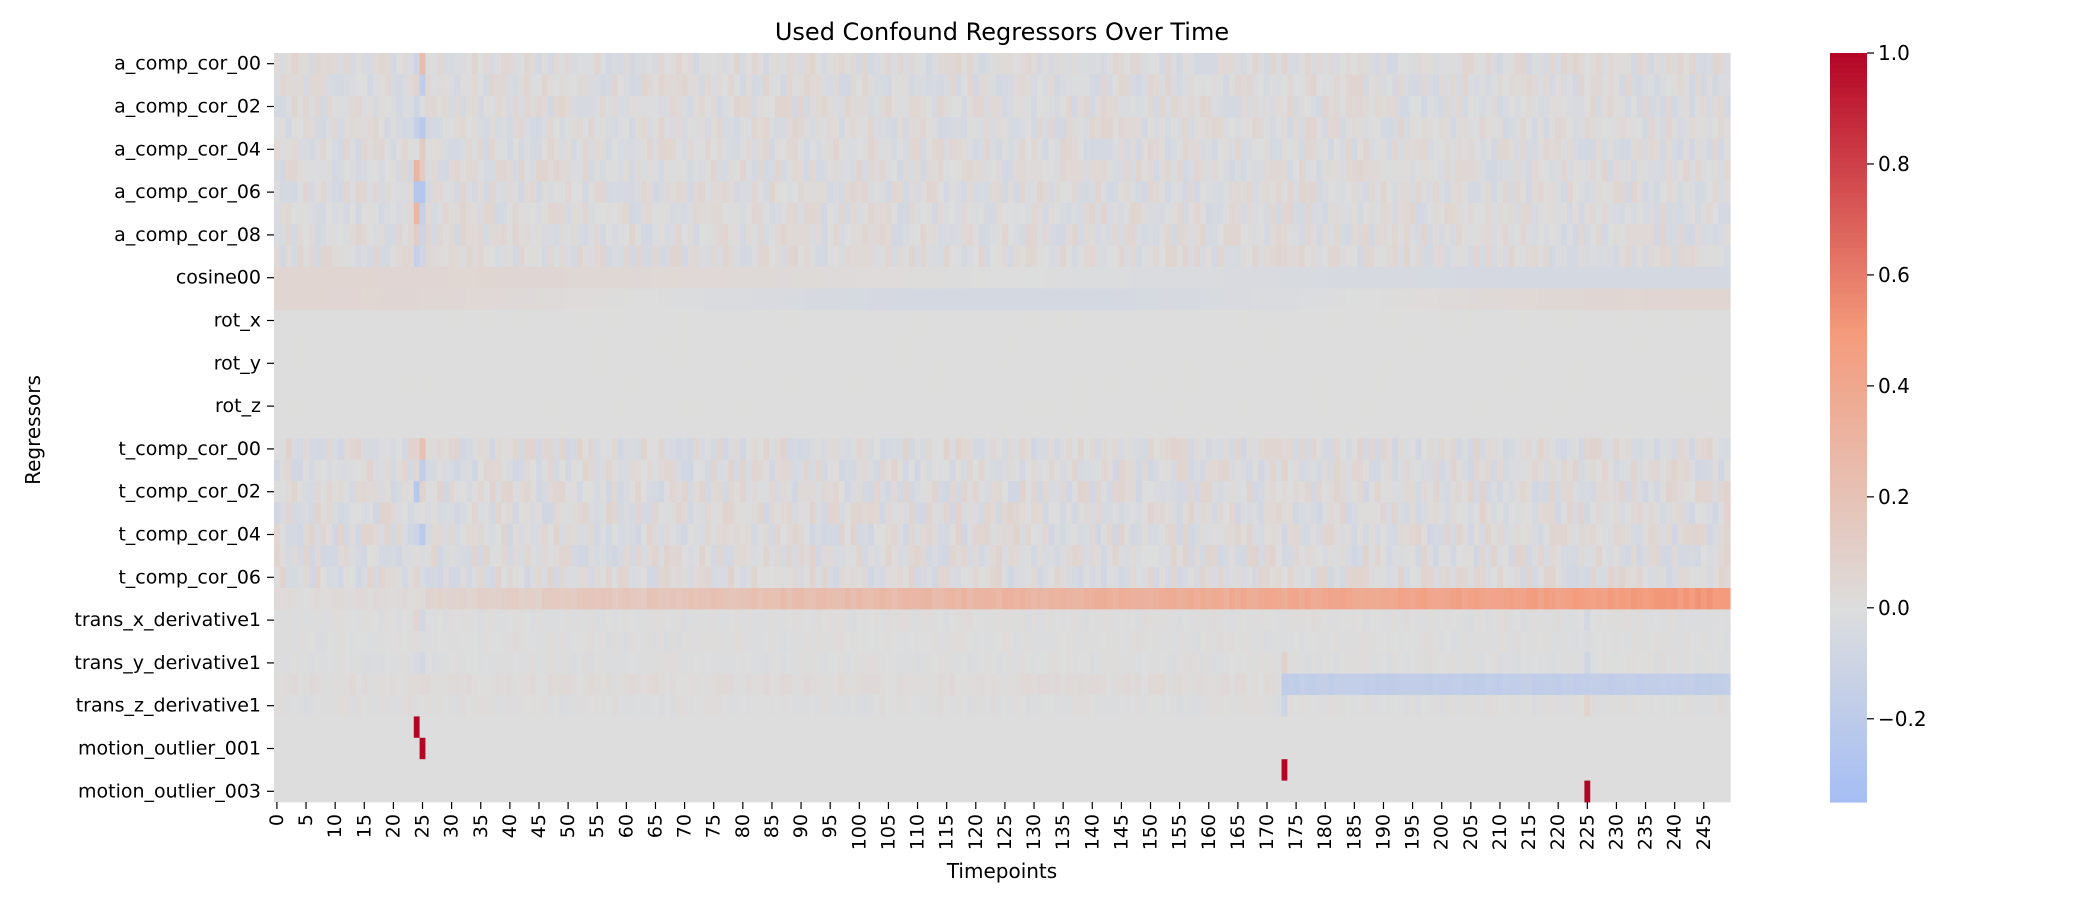 Image resolution: width=2100 pixels, height=900 pixels. What do you see at coordinates (1002, 299) in the screenshot?
I see `heatmap-row-cosine01` at bounding box center [1002, 299].